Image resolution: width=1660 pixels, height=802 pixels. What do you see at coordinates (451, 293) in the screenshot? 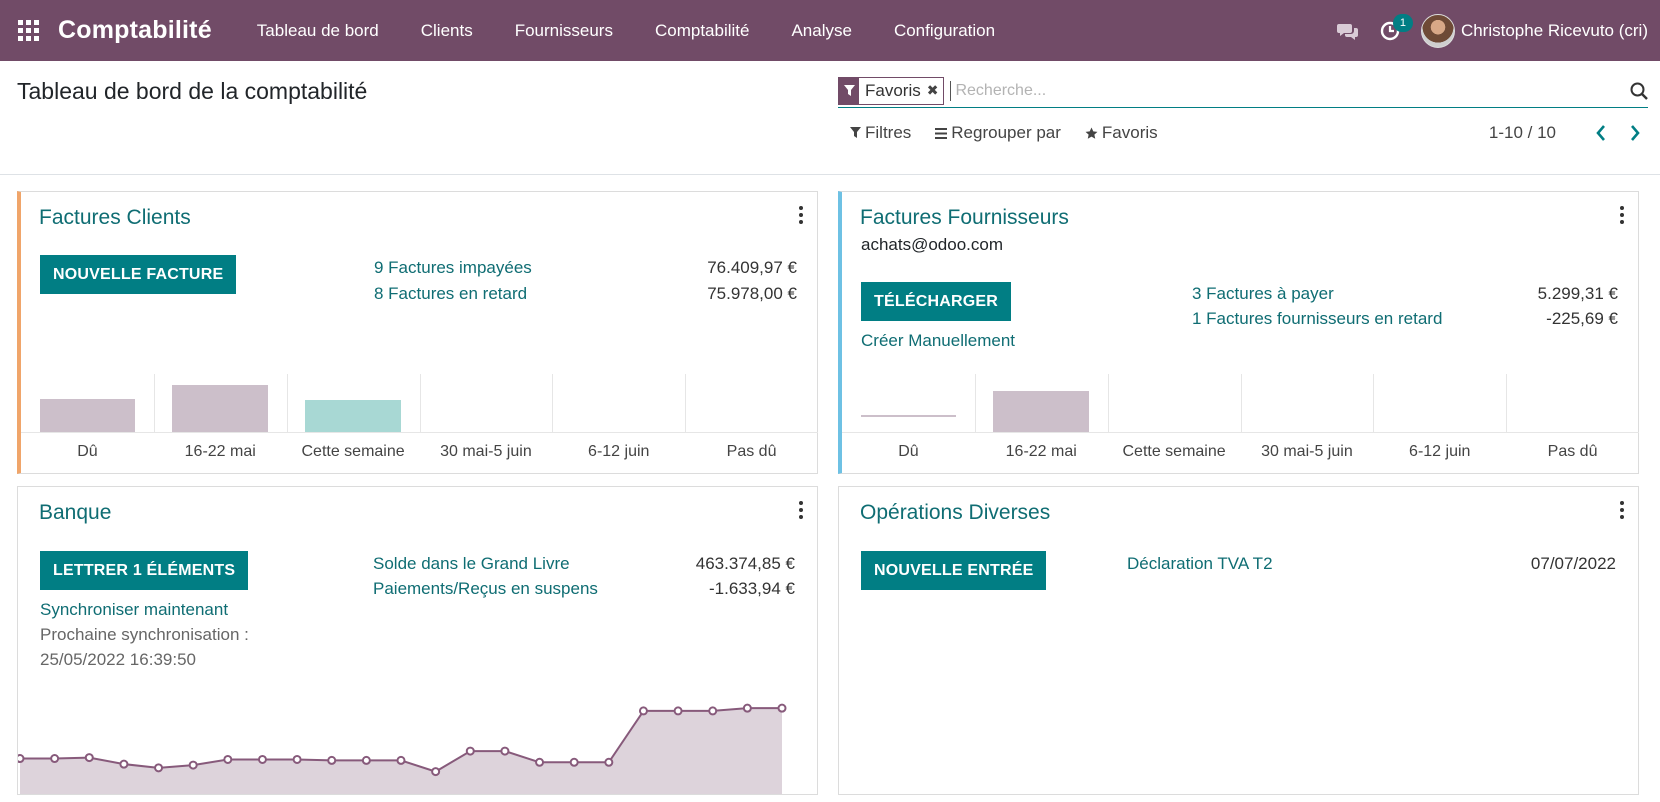
I see `late-invoices-link: 8 Factures en retard` at bounding box center [451, 293].